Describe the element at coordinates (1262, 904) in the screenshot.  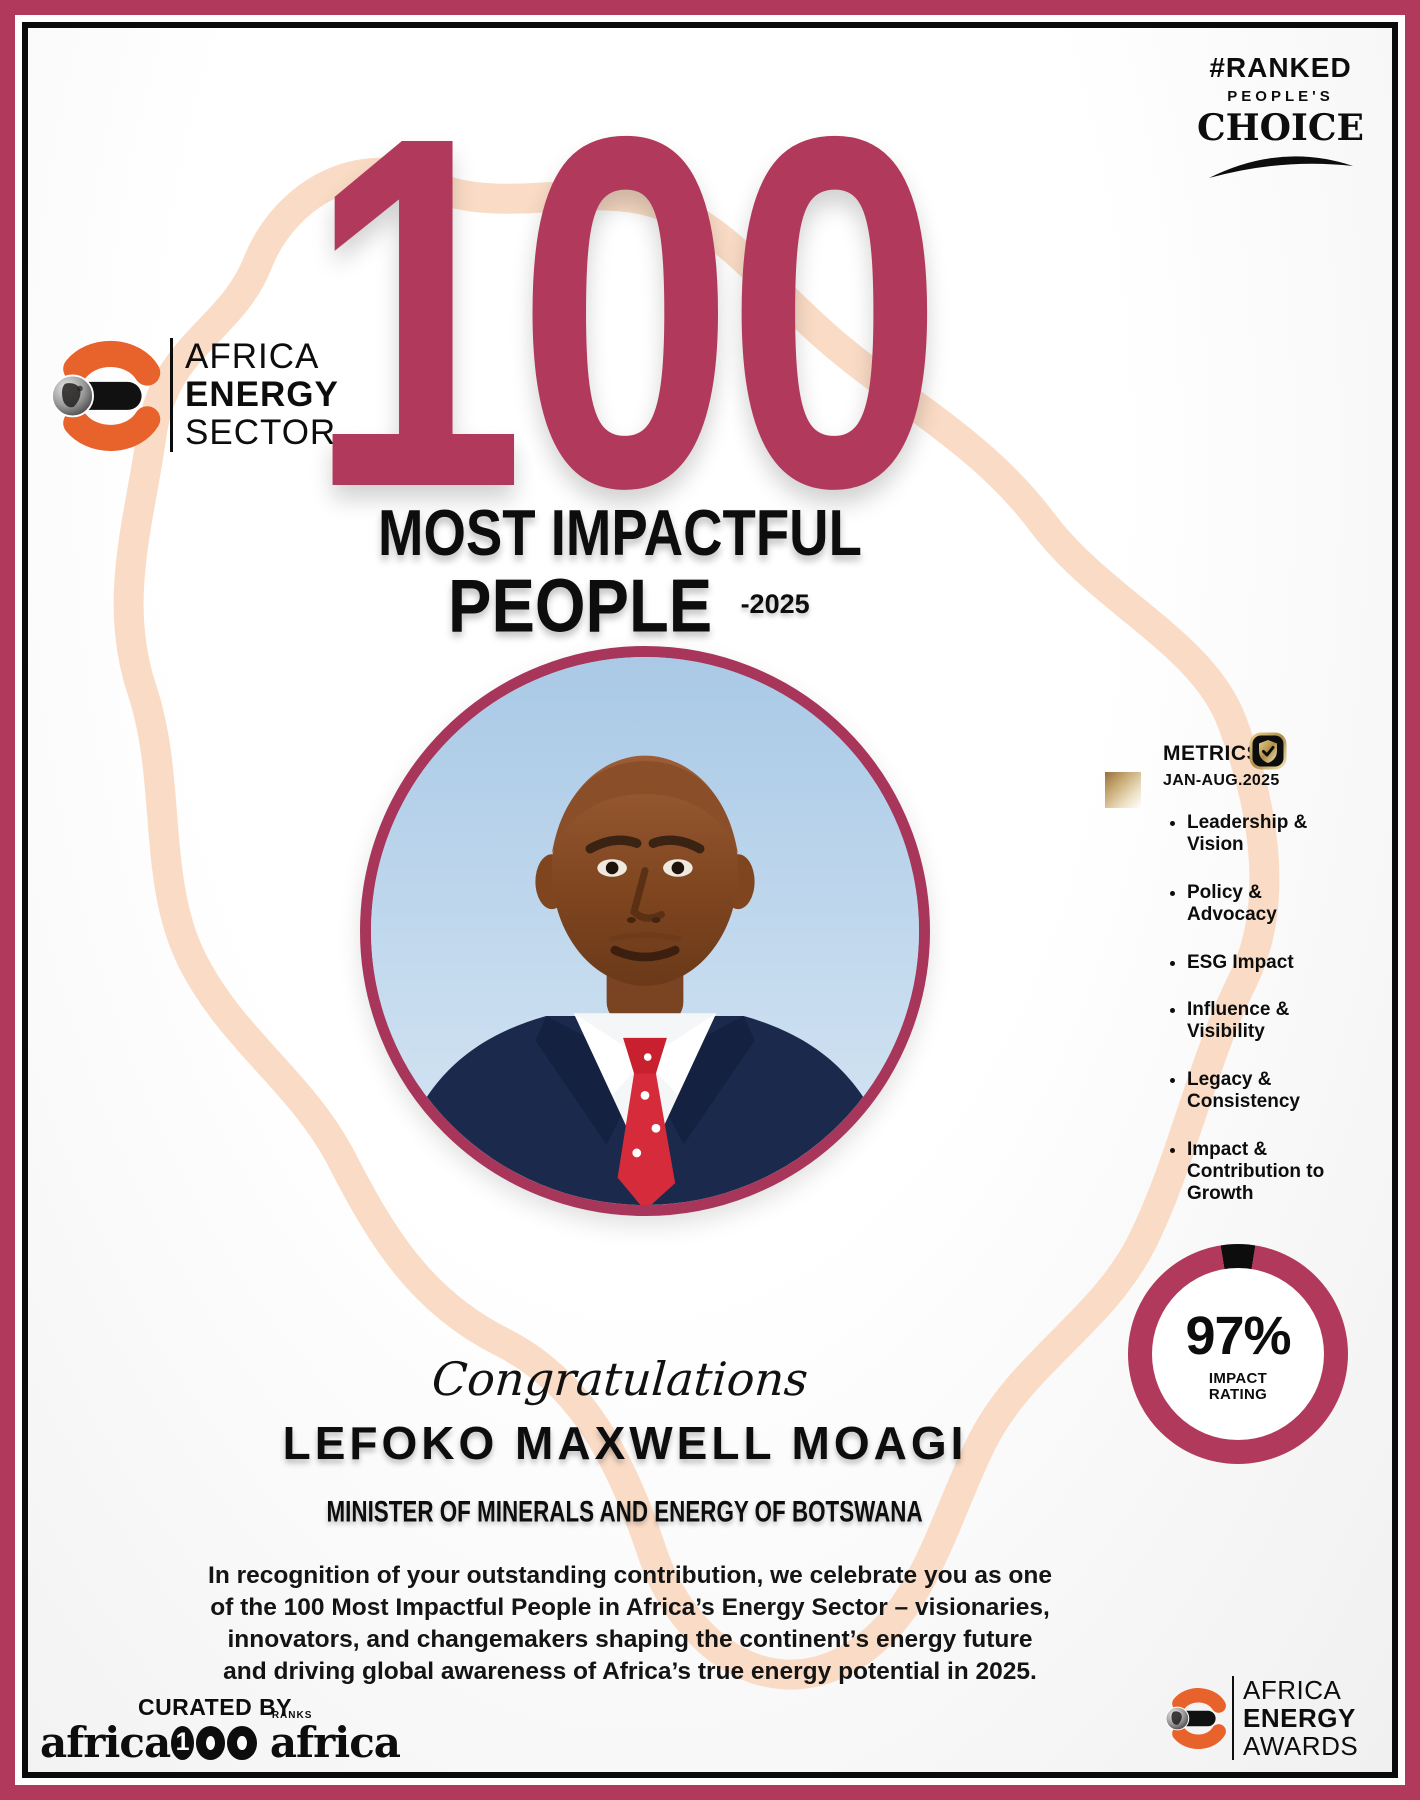
I see `metric-item: Policy & Advocacy` at that location.